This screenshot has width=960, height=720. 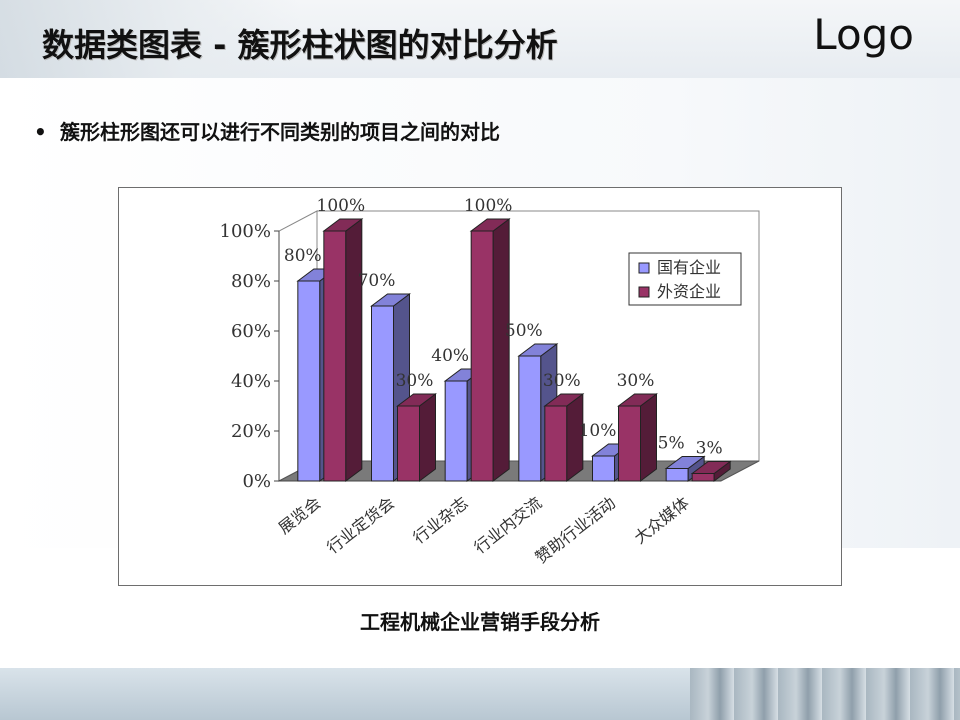 I want to click on footer-band, so click(x=480, y=694).